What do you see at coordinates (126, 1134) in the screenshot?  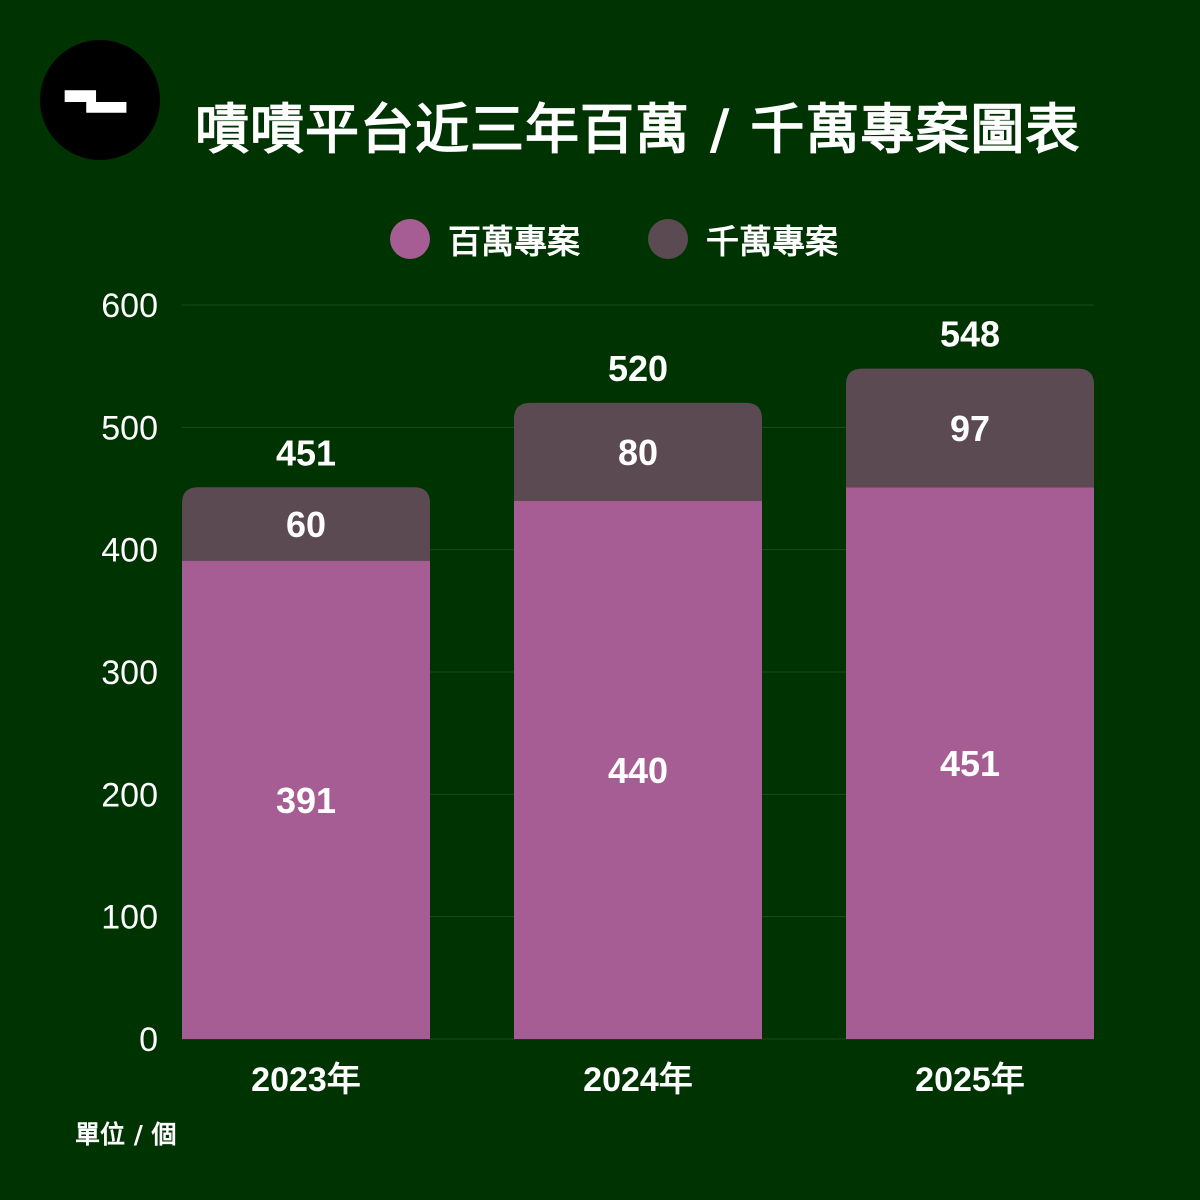 I see `unit-label: 單位 / 個` at bounding box center [126, 1134].